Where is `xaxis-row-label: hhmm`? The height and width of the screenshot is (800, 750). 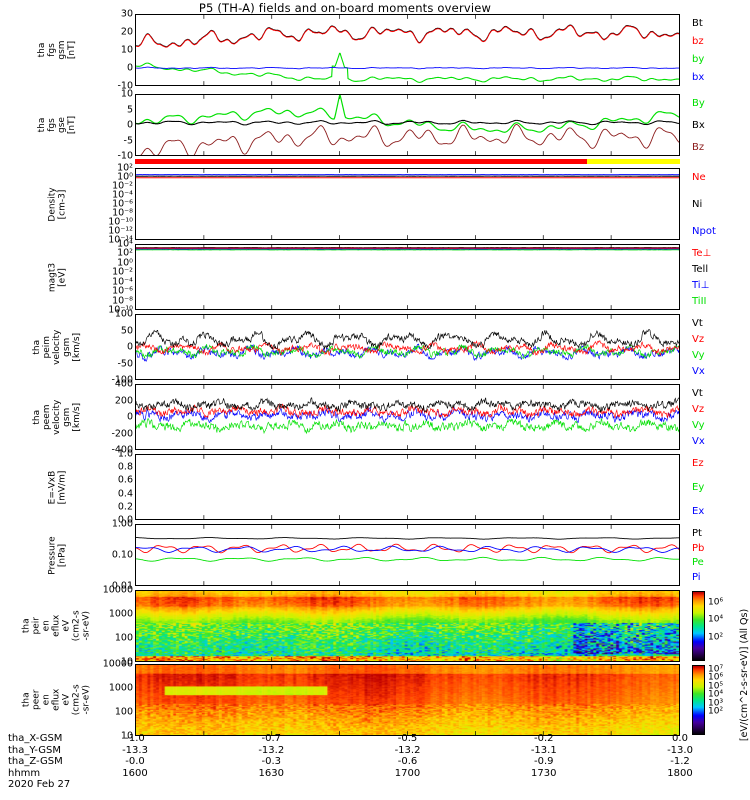
xaxis-row-label: hhmm is located at coordinates (24, 773).